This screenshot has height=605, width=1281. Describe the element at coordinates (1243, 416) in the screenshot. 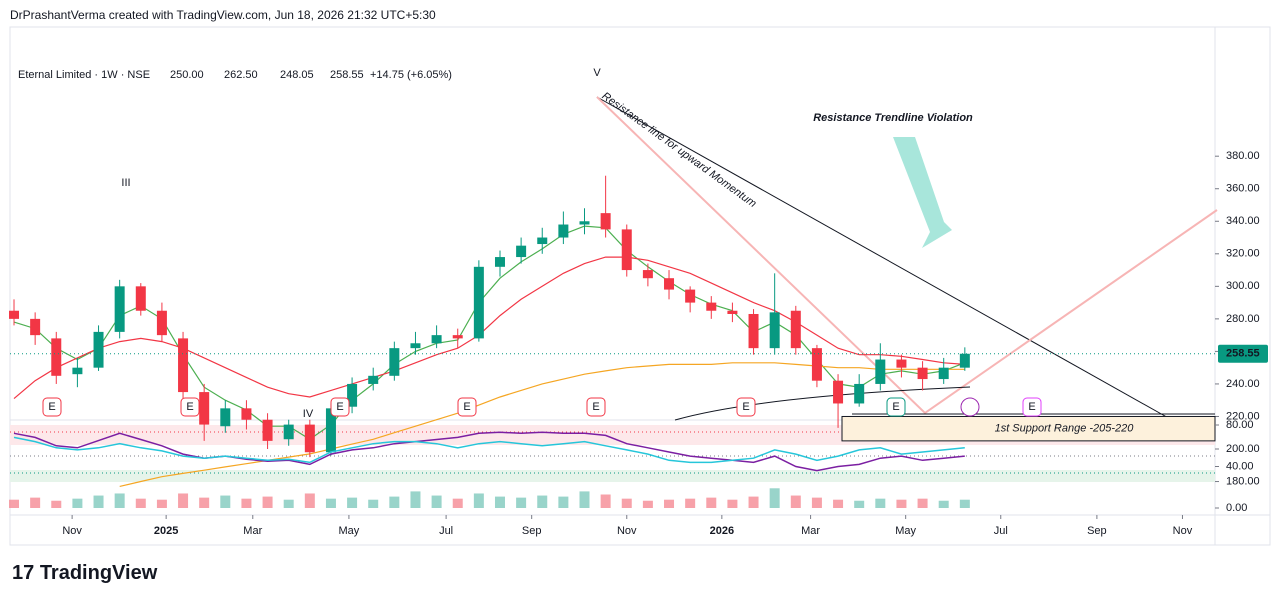

I see `y-tick-label: 220.00` at that location.